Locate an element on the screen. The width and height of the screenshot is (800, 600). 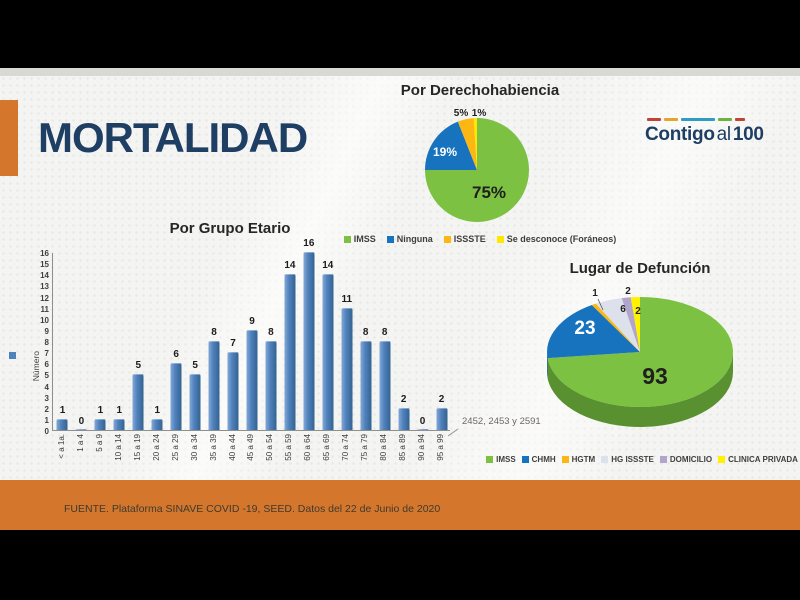
bar-column: 11 is located at coordinates (346, 341).